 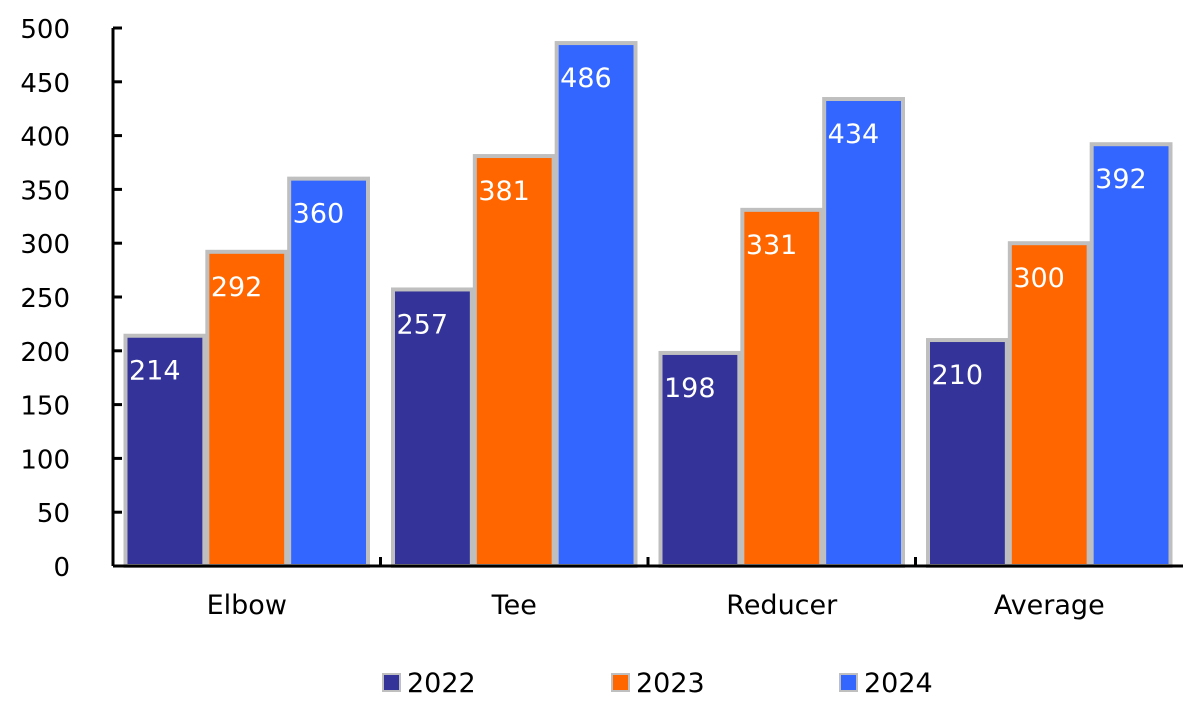 I want to click on bar-2024-elbow, so click(x=328, y=372).